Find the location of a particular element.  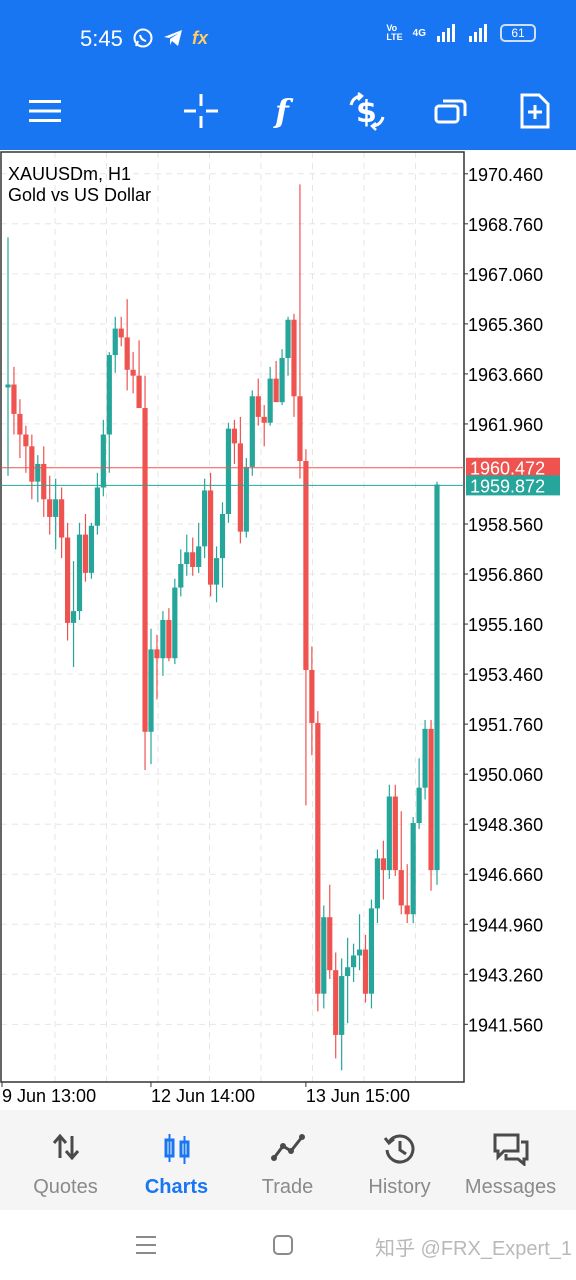

system-navigation-bar is located at coordinates (288, 1245).